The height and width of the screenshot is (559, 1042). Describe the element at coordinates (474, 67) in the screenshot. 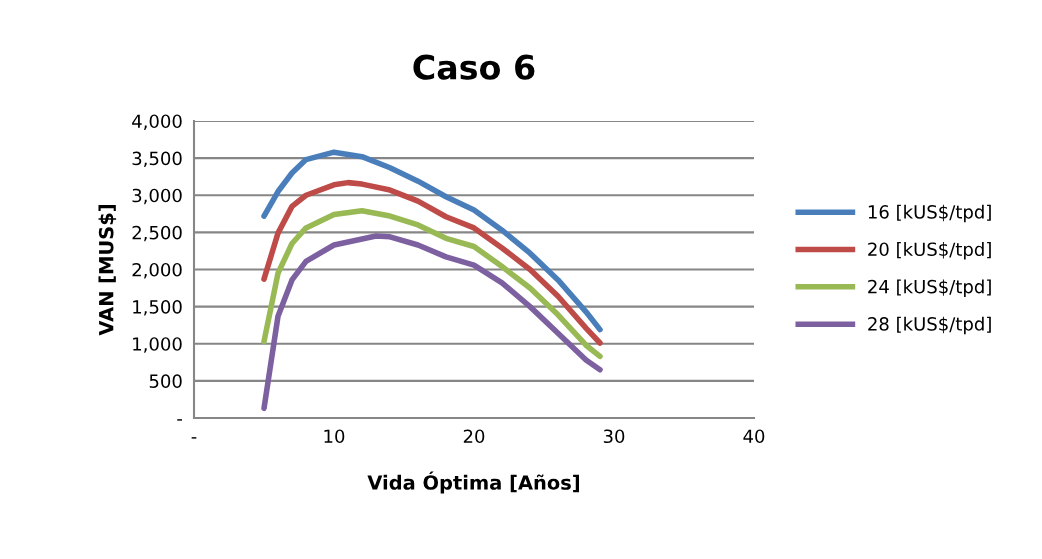

I see `chart-title: Caso 6` at that location.